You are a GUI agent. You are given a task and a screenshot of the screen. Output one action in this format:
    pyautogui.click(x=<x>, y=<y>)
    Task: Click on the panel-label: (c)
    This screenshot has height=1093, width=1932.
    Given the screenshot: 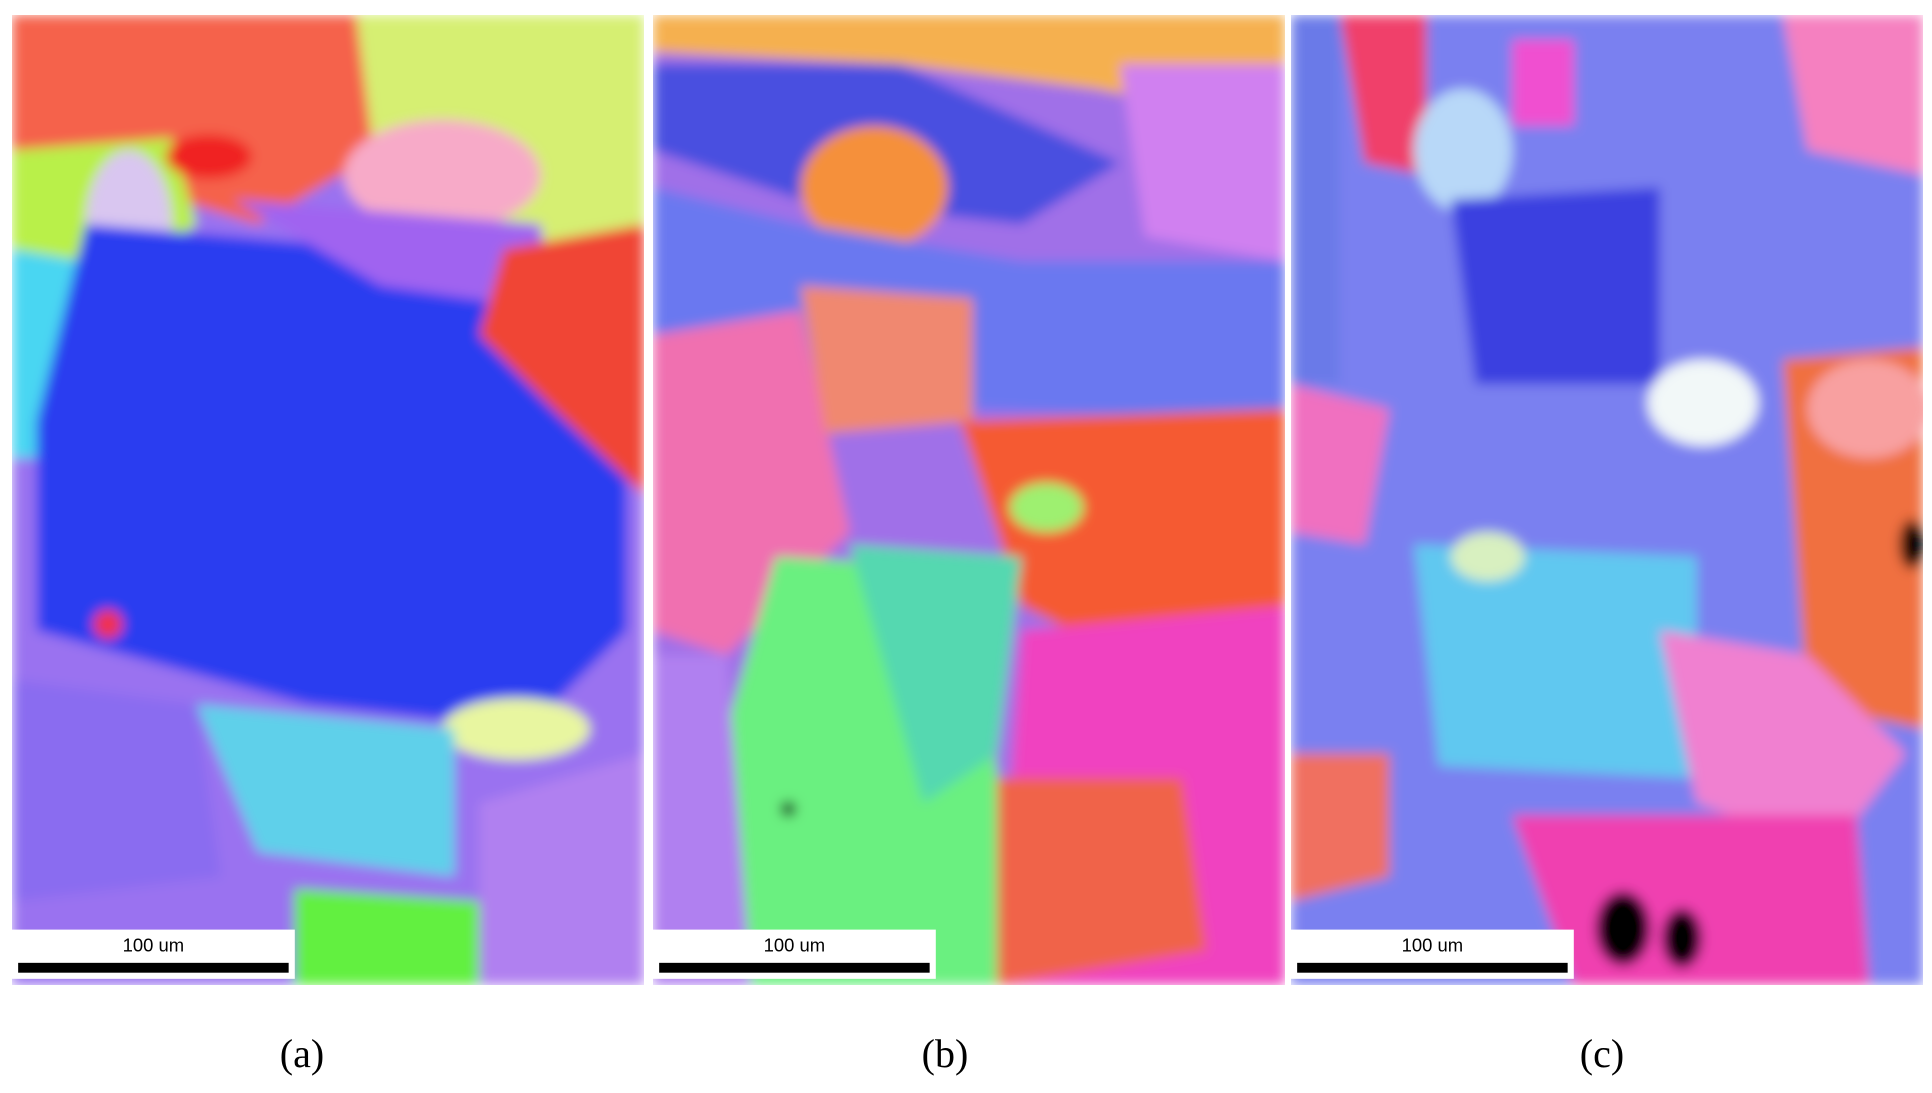 What is the action you would take?
    pyautogui.click(x=1602, y=1053)
    